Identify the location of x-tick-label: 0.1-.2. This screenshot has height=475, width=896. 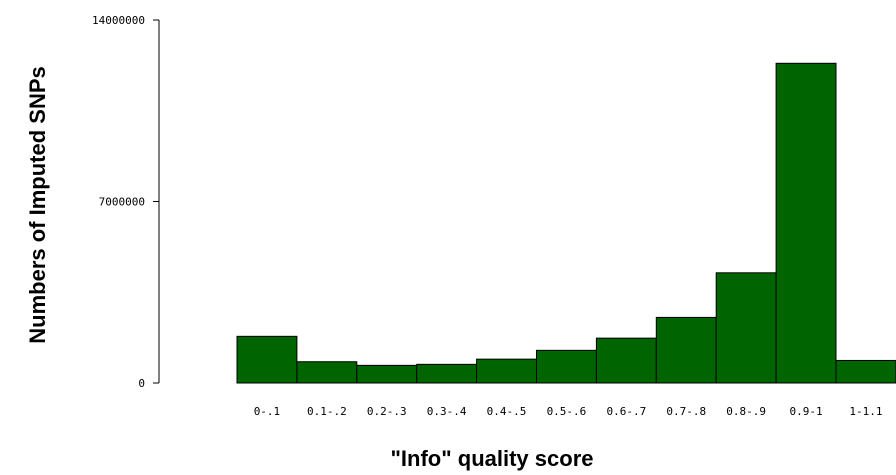
(327, 411).